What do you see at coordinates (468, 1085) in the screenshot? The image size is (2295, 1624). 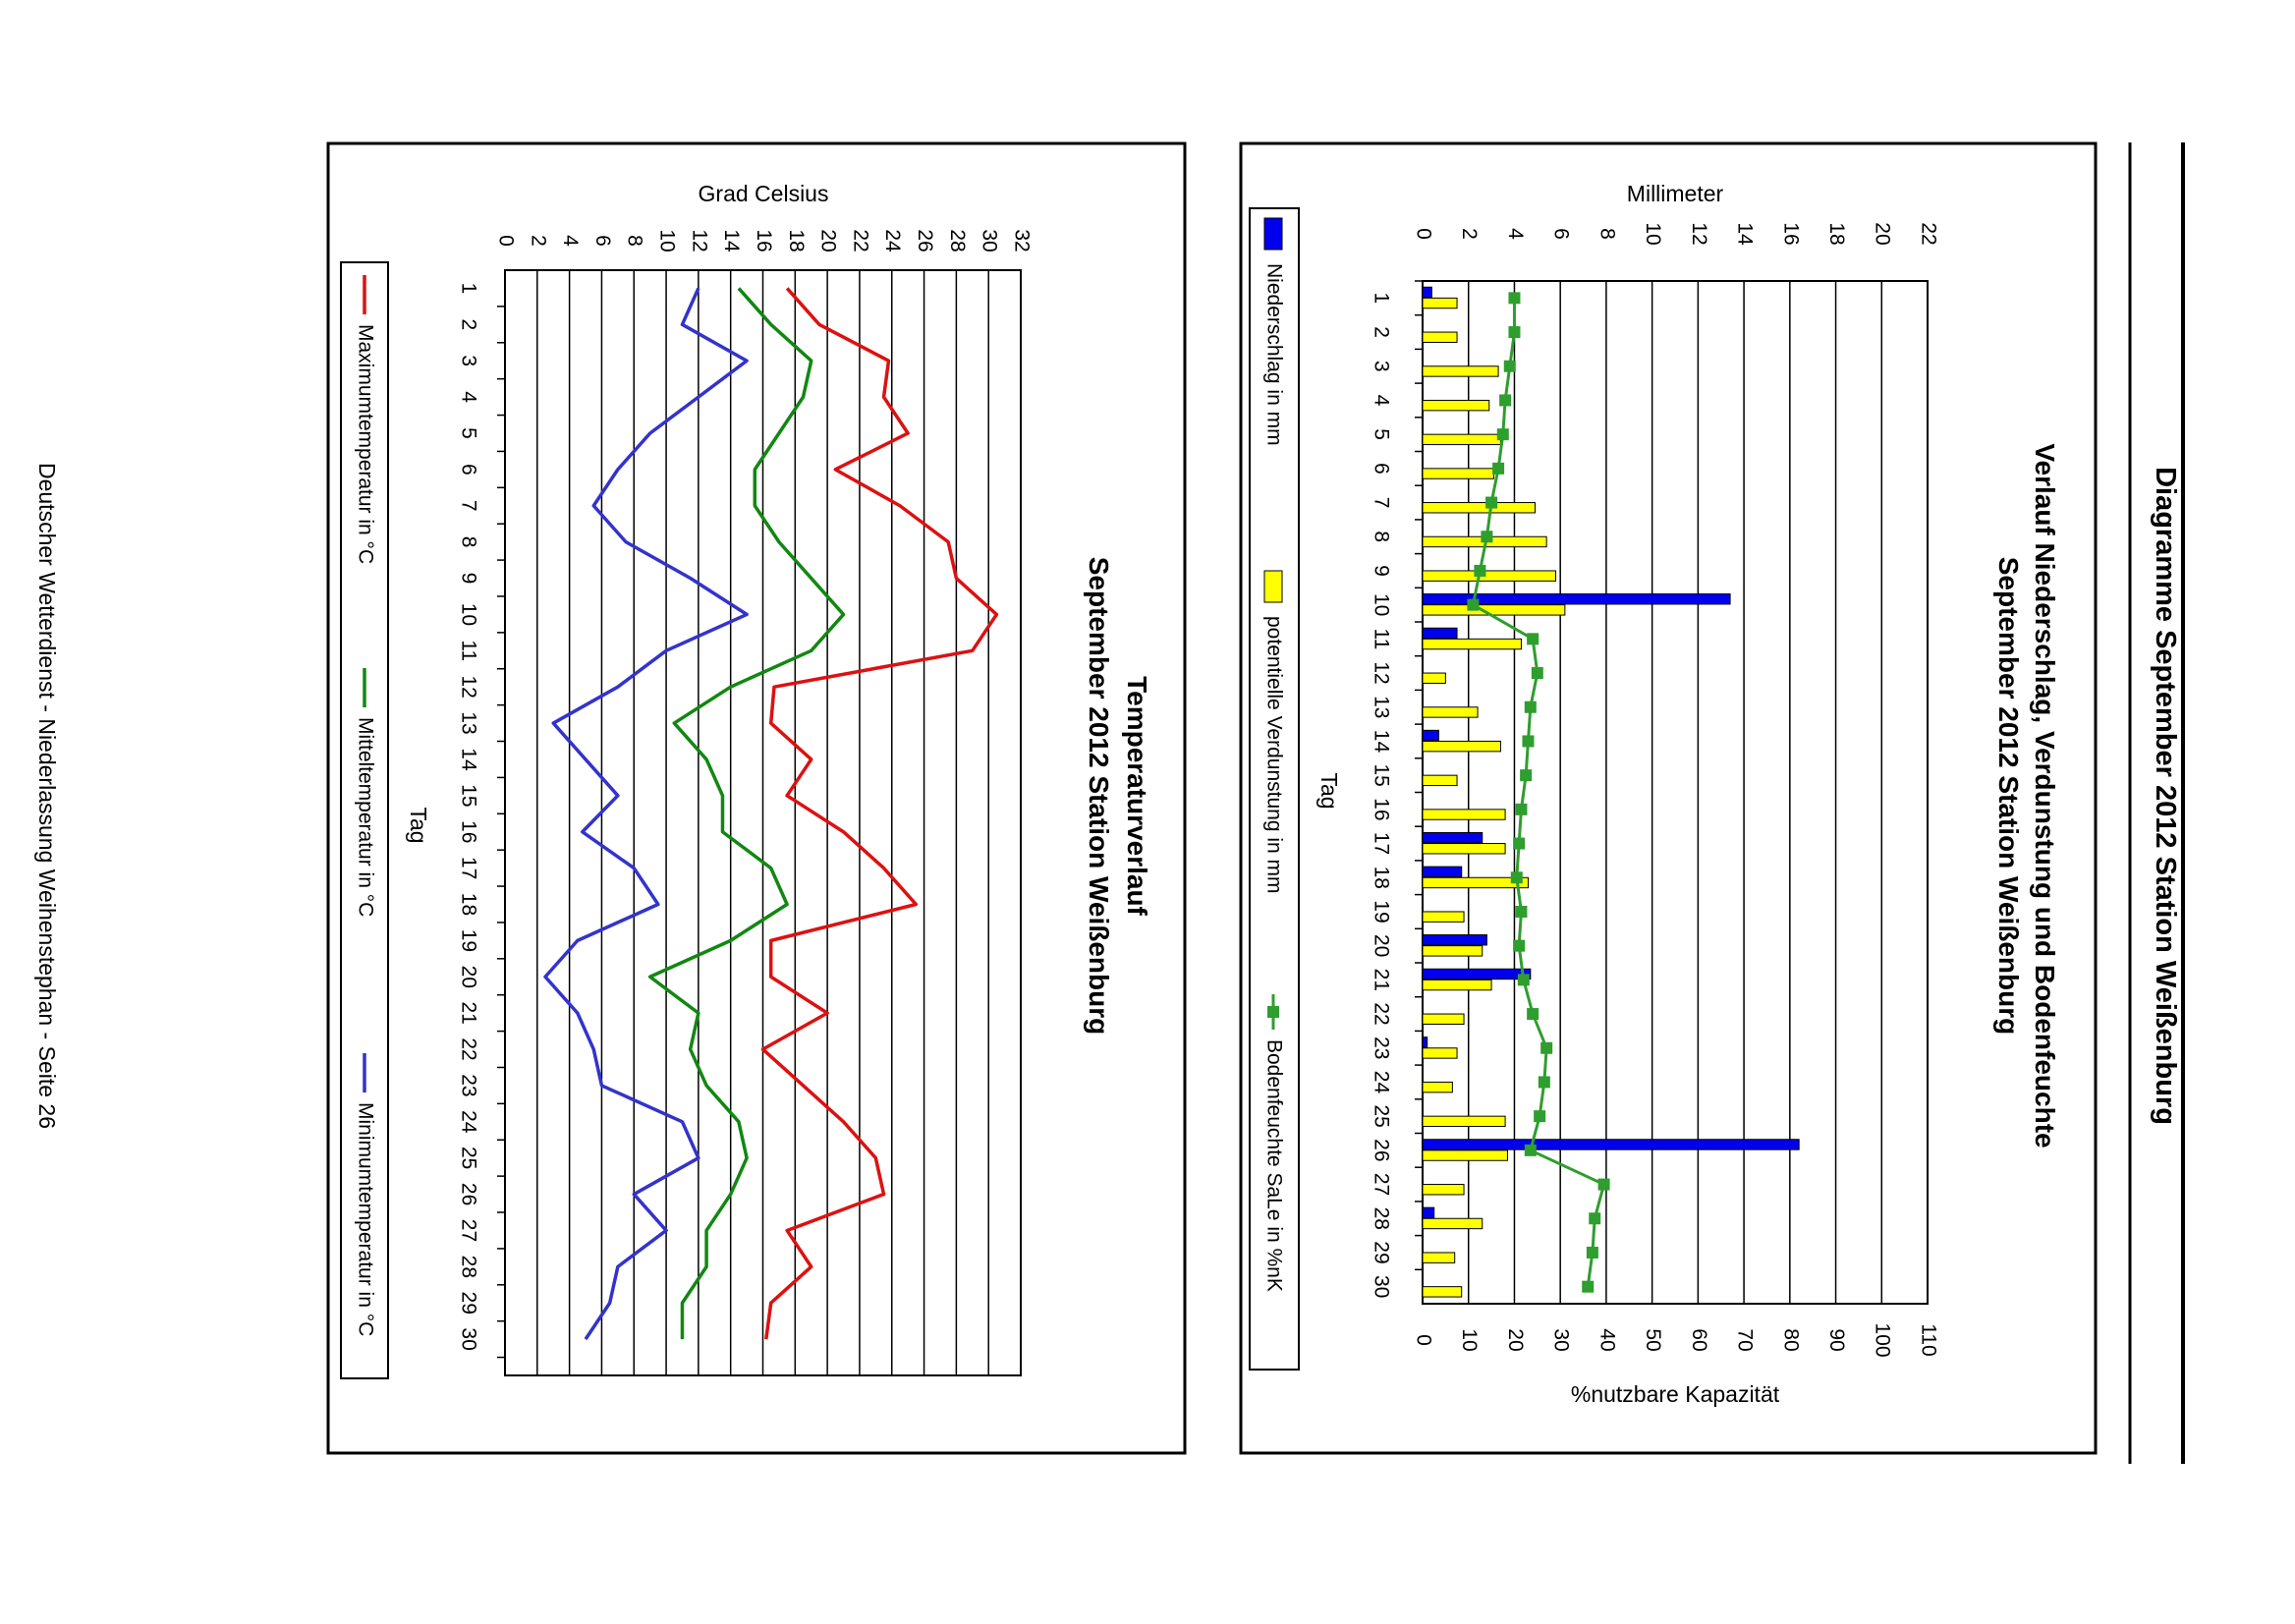 I see `x-tick-label: 23` at bounding box center [468, 1085].